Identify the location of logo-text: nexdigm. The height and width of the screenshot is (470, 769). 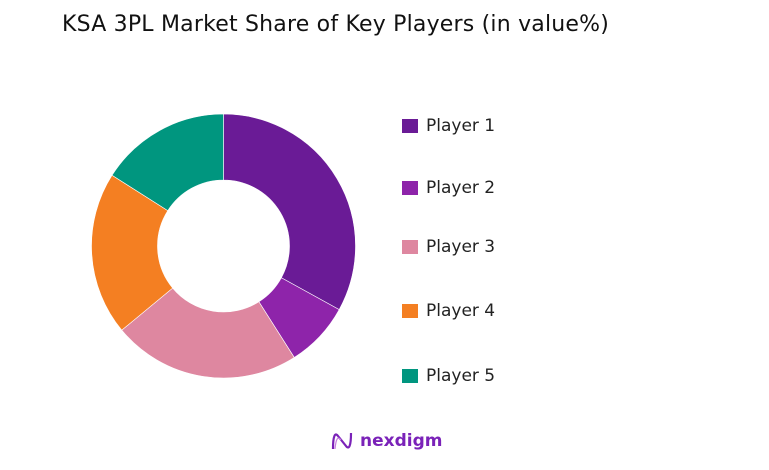
(401, 441).